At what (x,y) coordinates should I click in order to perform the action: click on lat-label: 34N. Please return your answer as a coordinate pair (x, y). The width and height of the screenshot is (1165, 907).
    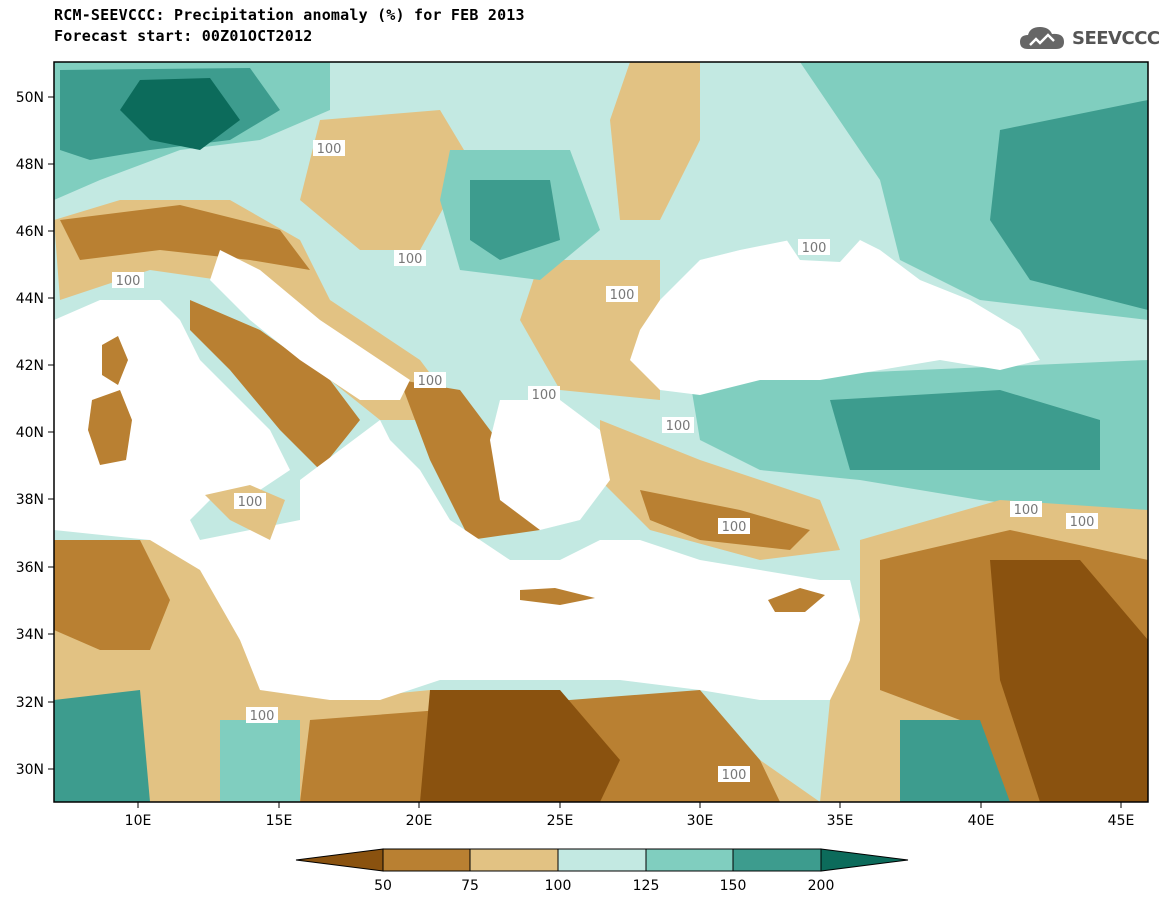
    Looking at the image, I should click on (30, 635).